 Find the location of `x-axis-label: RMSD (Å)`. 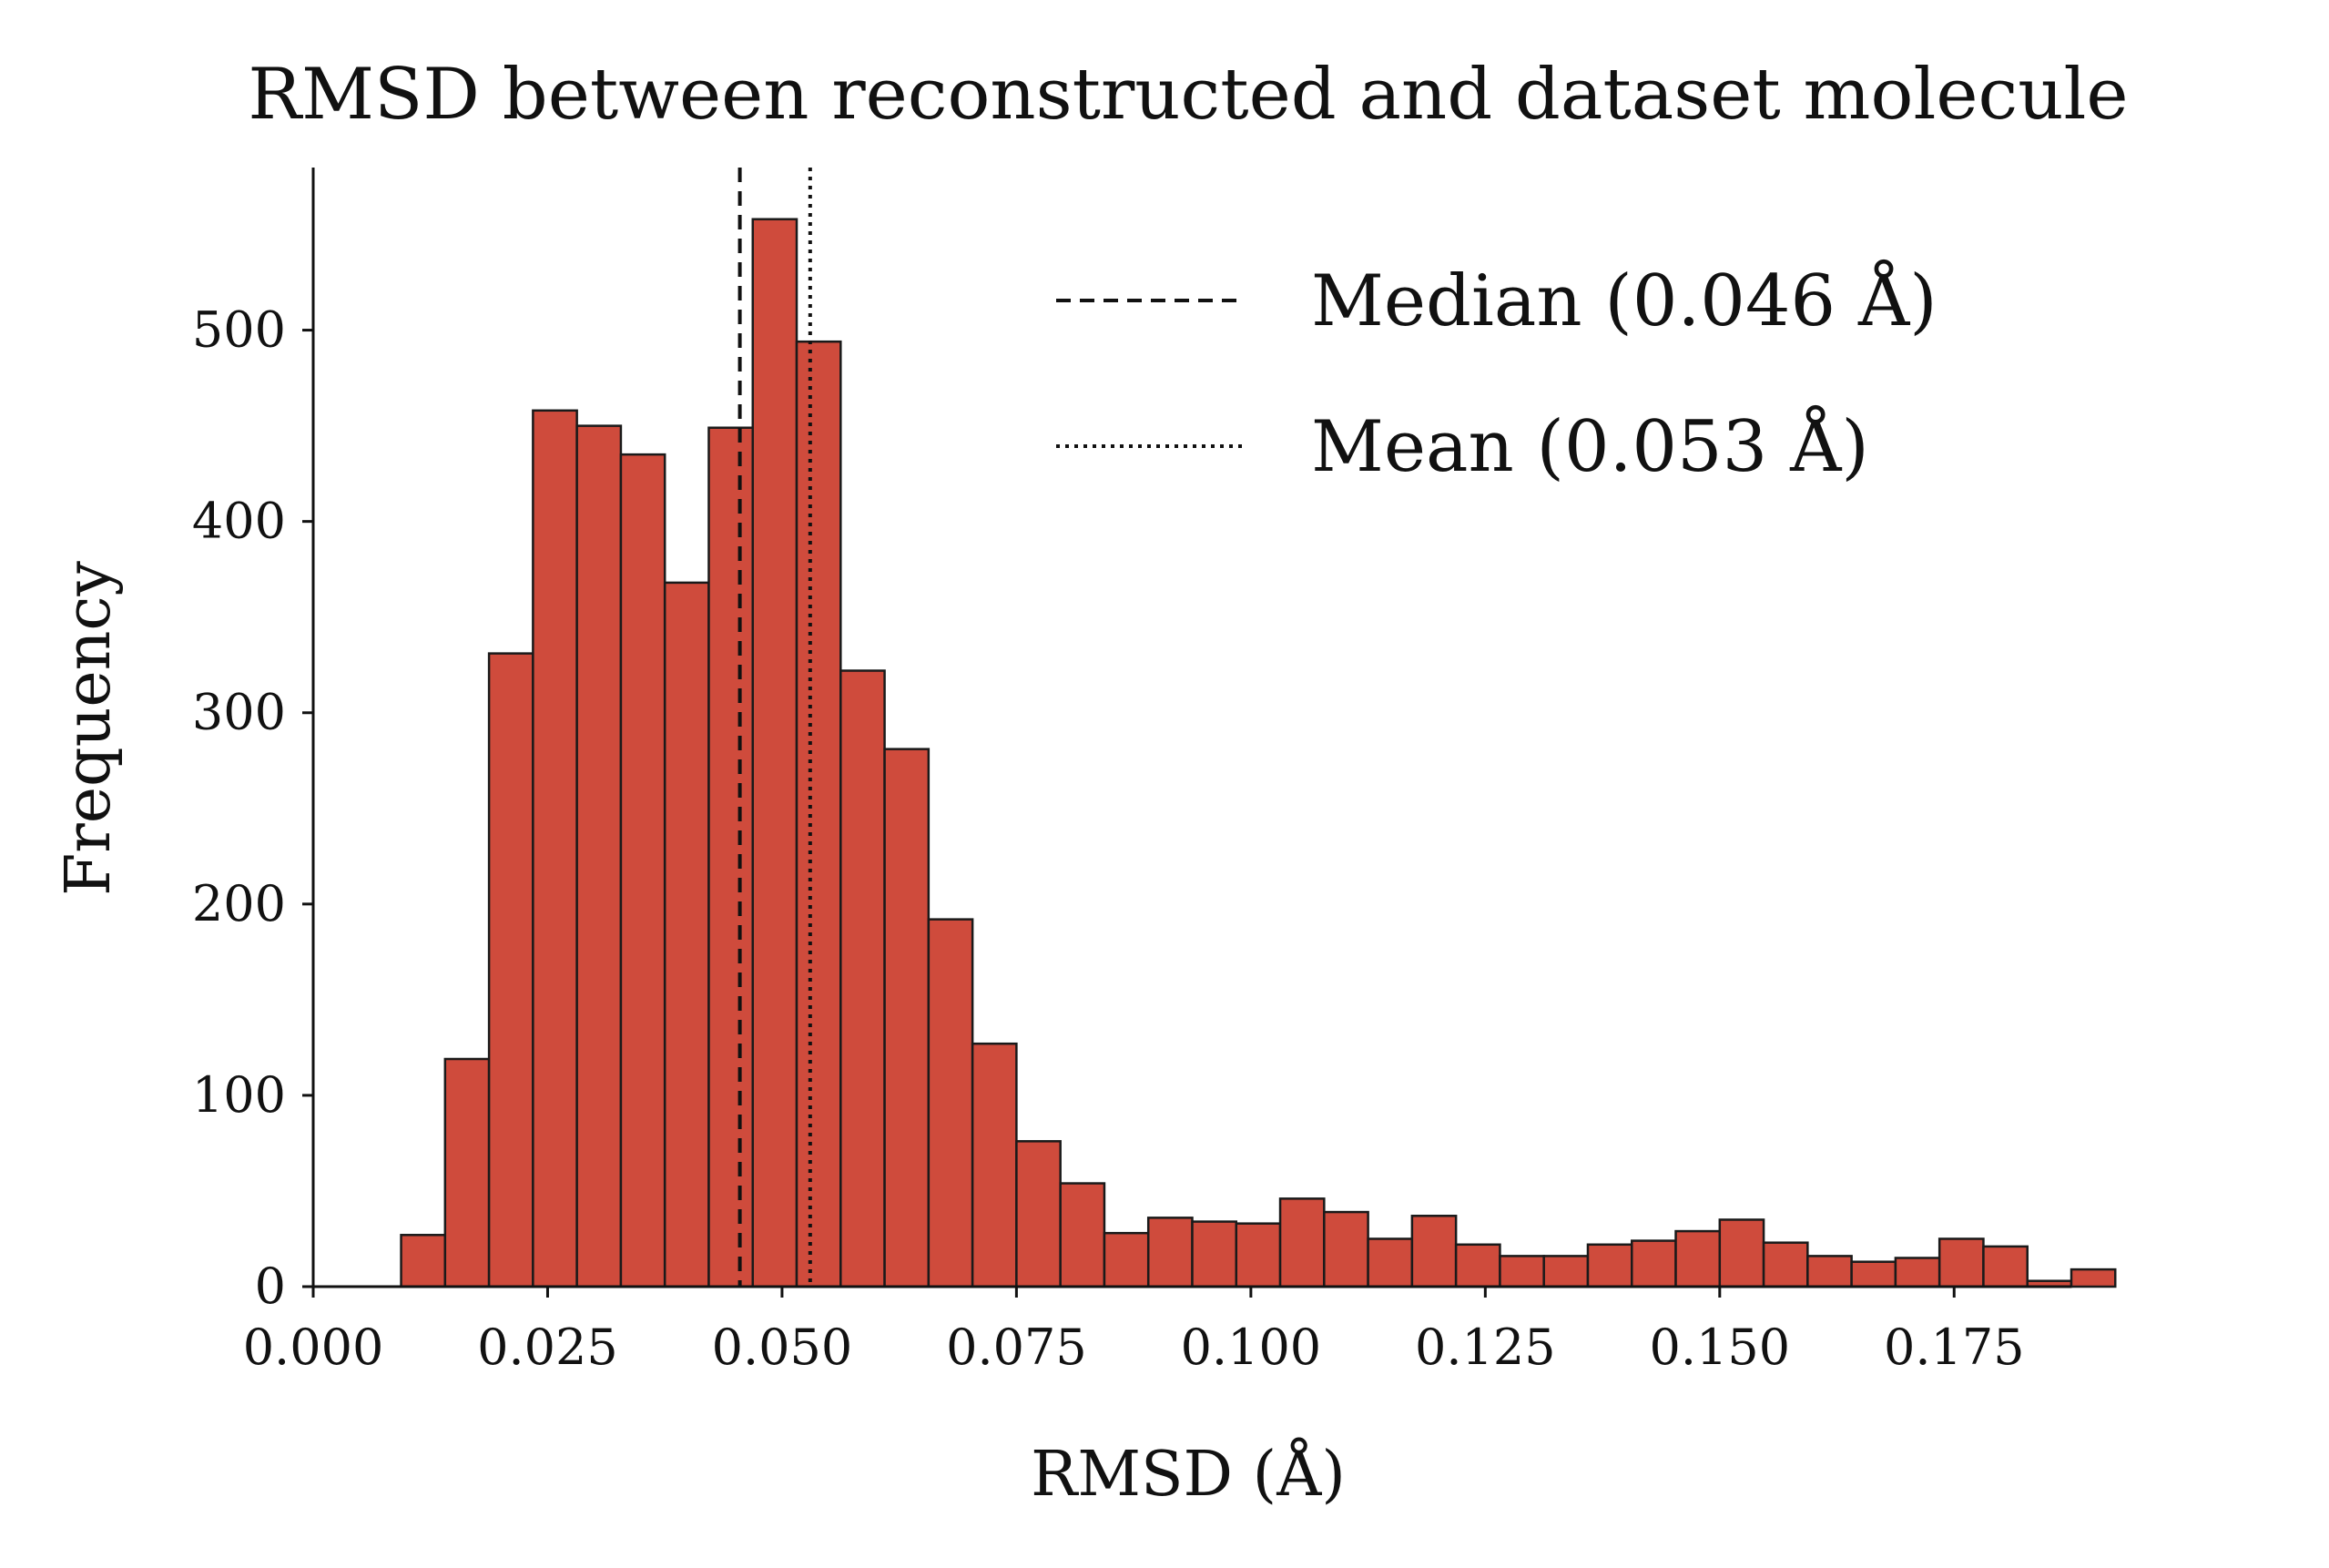

x-axis-label: RMSD (Å) is located at coordinates (1188, 1474).